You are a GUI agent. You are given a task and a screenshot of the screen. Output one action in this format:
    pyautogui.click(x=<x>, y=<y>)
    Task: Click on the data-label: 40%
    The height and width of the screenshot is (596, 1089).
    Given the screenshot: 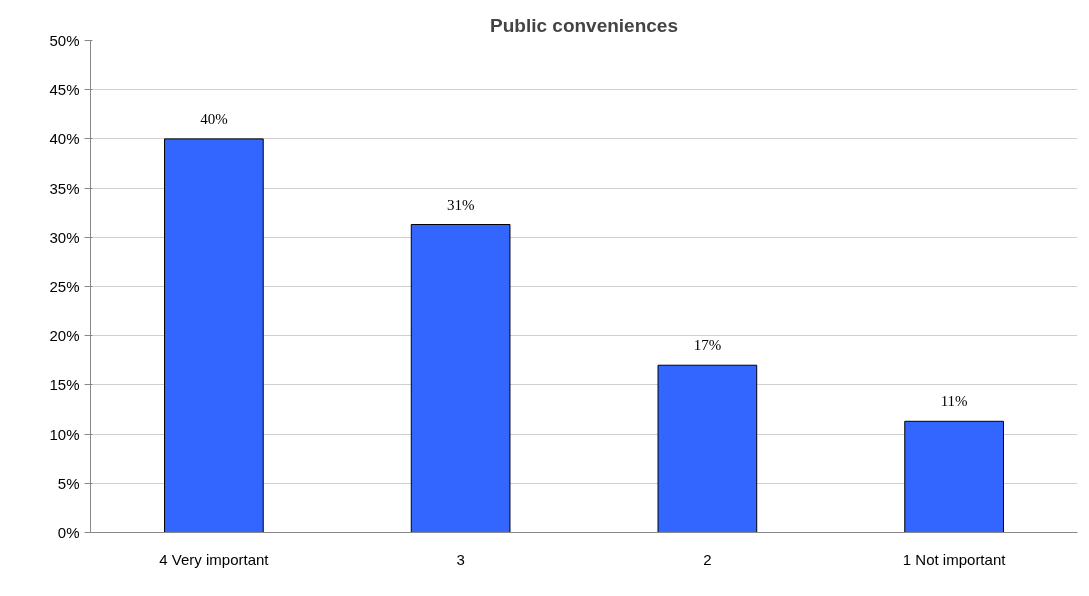 What is the action you would take?
    pyautogui.click(x=214, y=118)
    